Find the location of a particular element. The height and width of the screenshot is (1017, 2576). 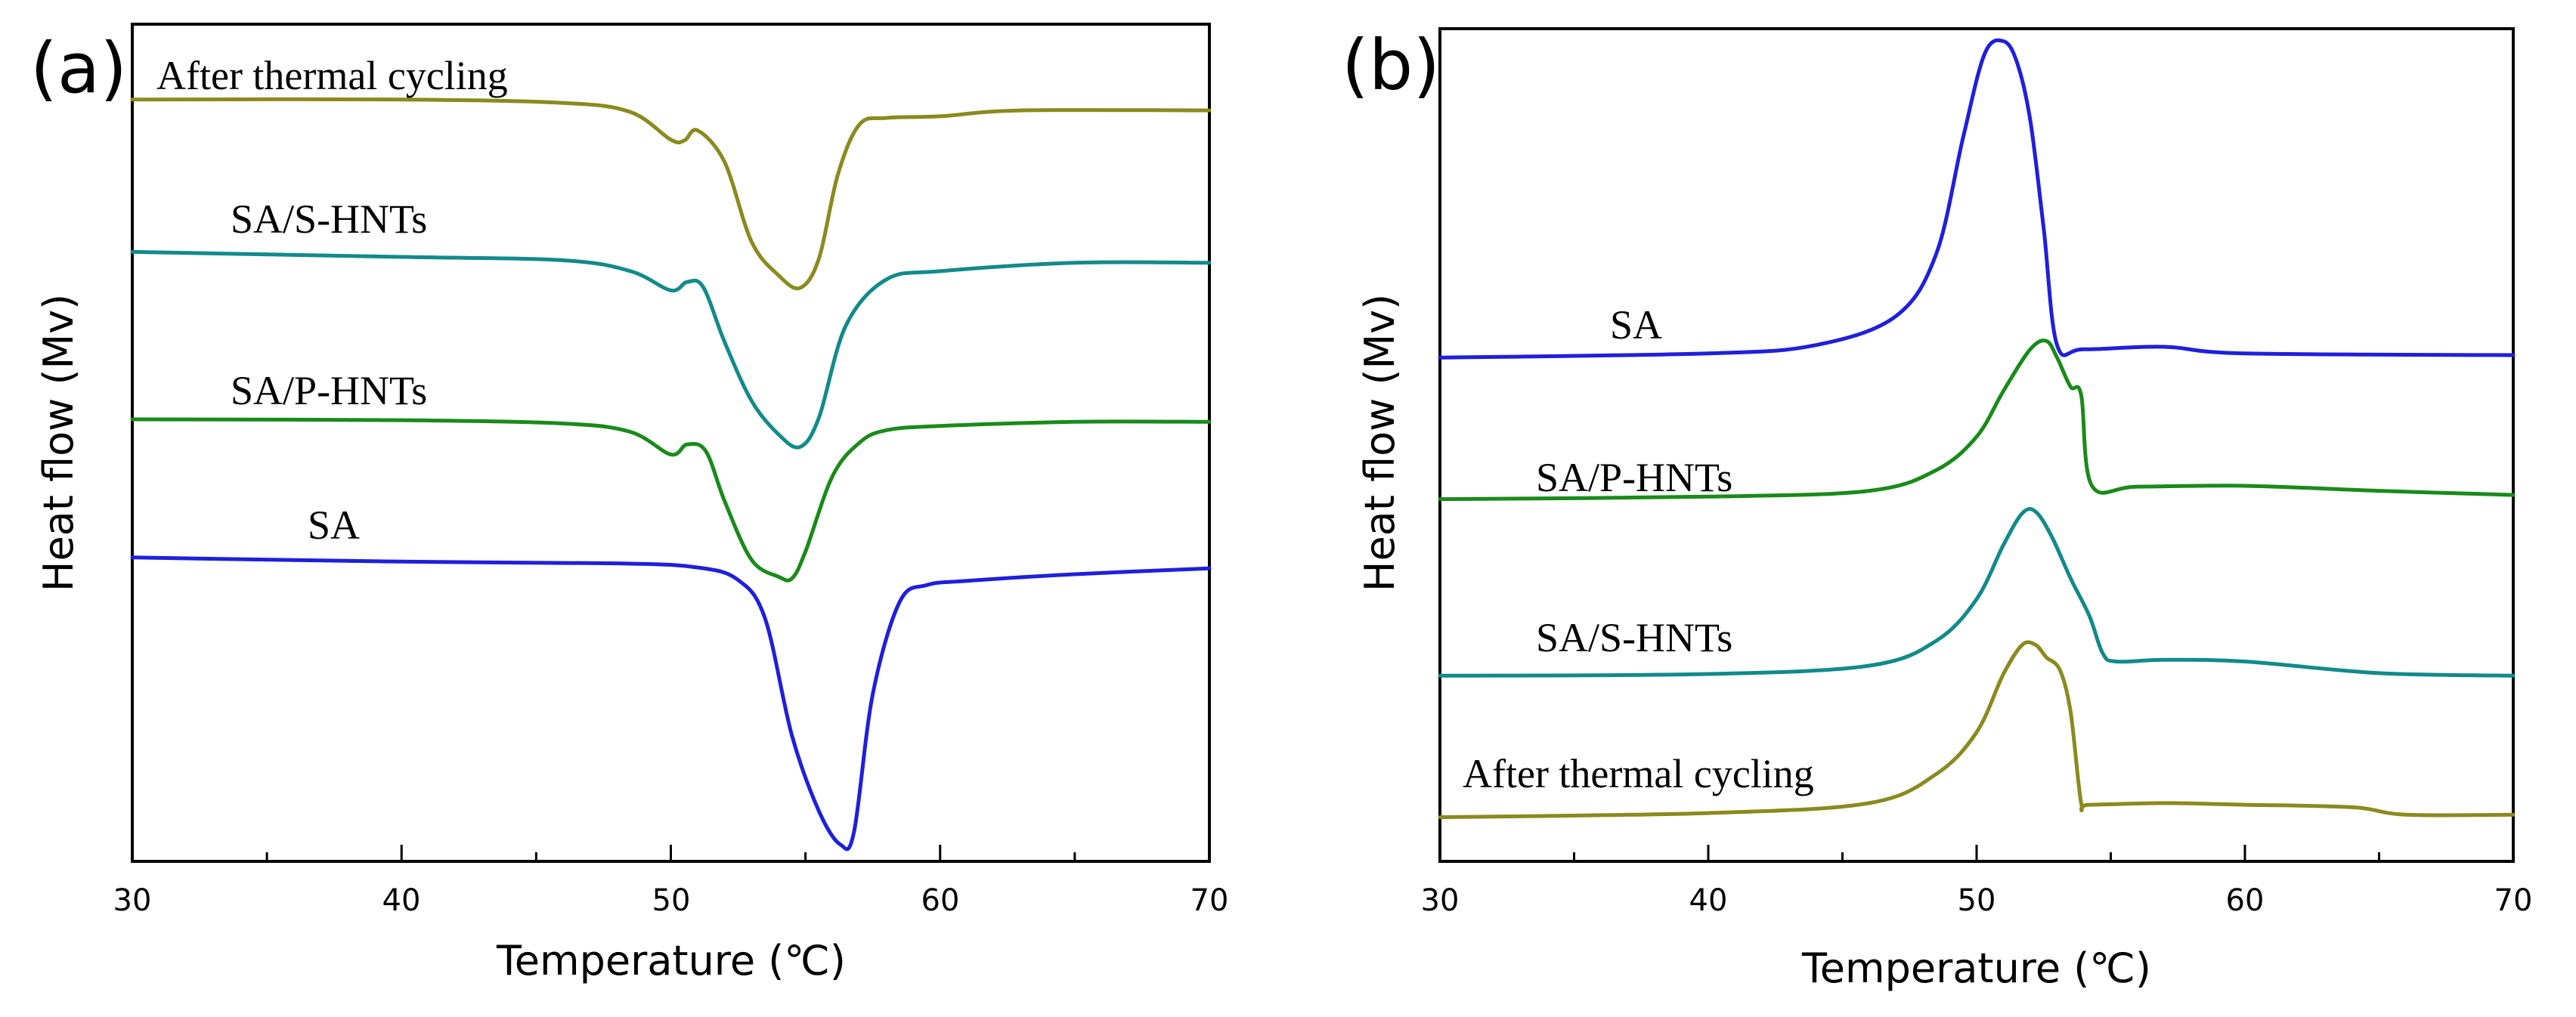

panel-a-label-after-thermal-cycling: After thermal cycling is located at coordinates (332, 75).